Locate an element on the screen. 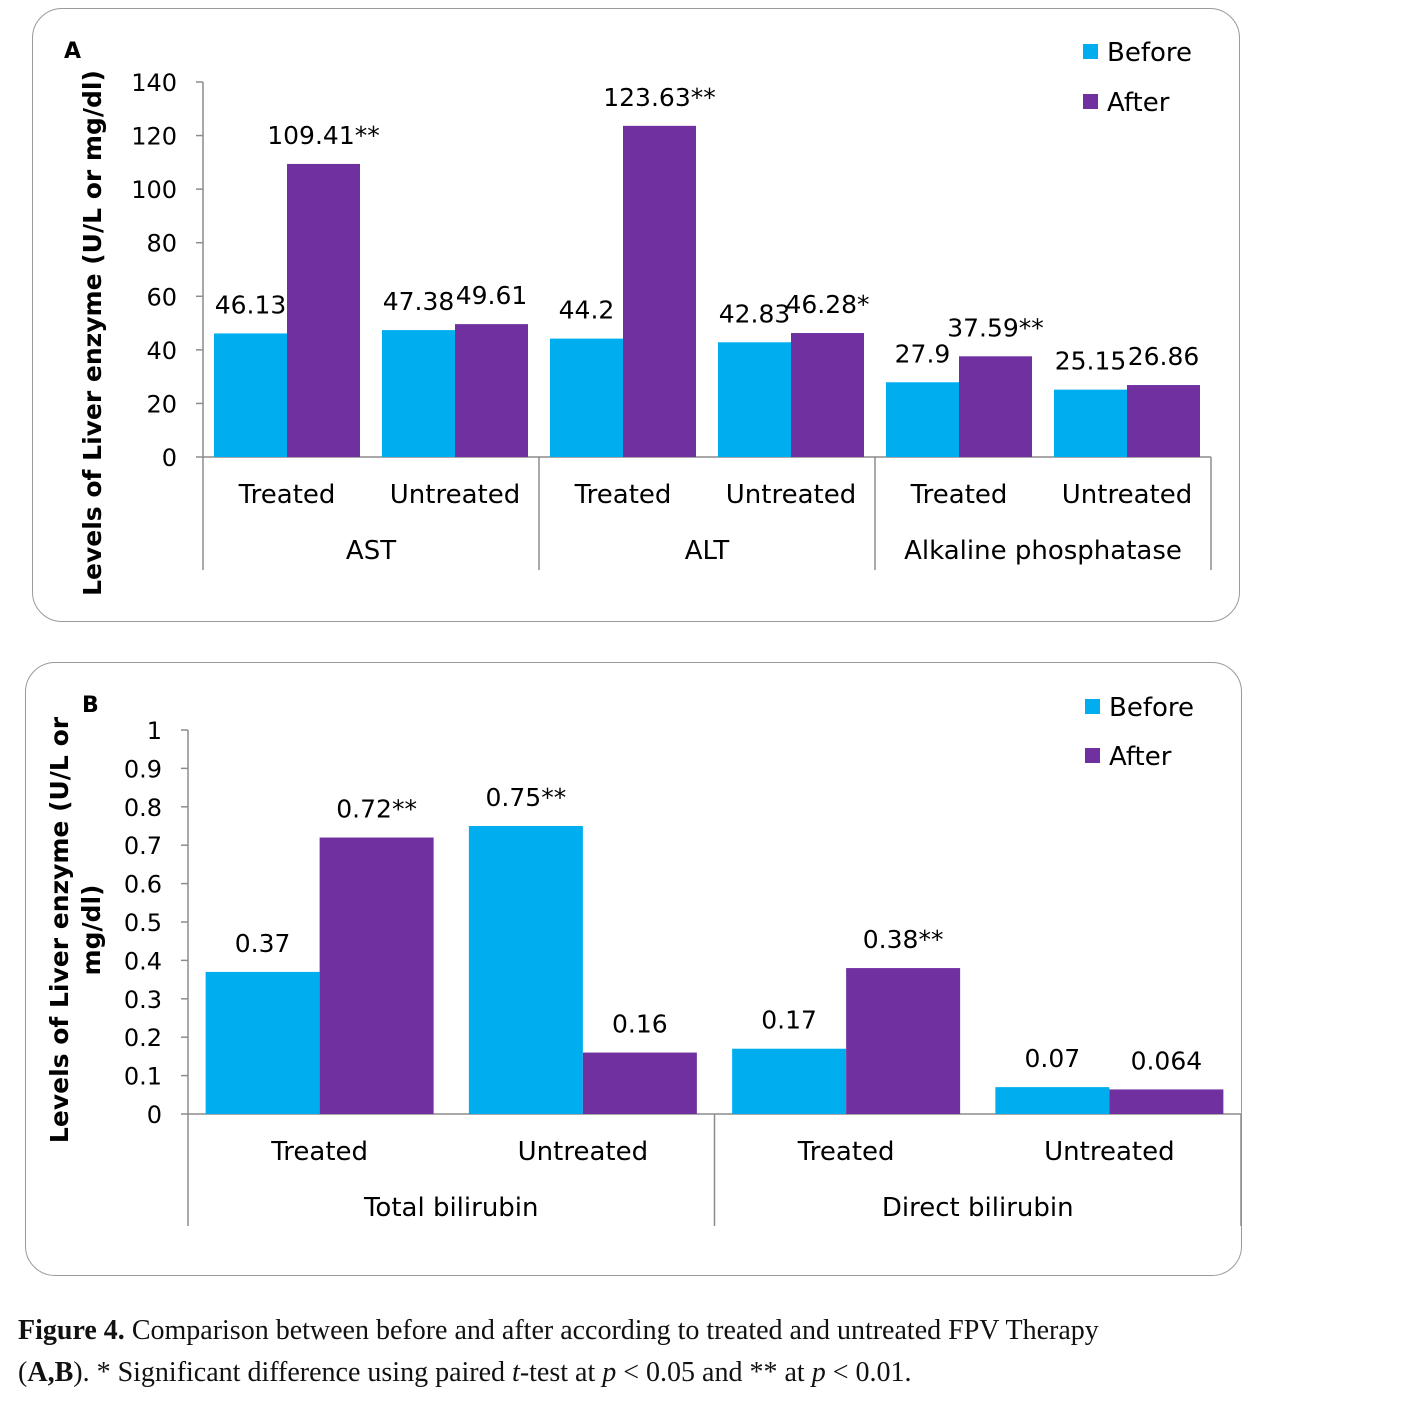 This screenshot has width=1420, height=1418. caption-comma: , is located at coordinates (51, 1372).